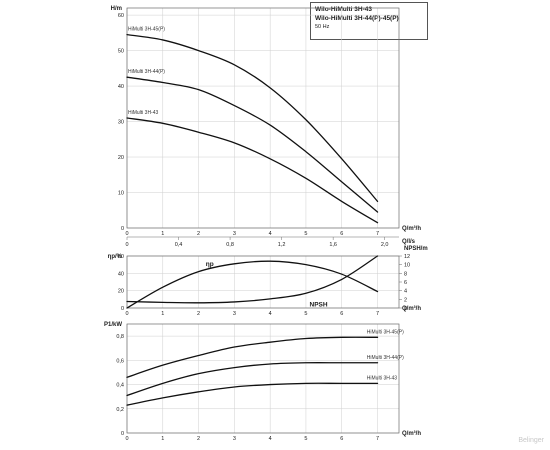  What do you see at coordinates (252, 284) in the screenshot?
I see `efficiency-series-0-line` at bounding box center [252, 284].